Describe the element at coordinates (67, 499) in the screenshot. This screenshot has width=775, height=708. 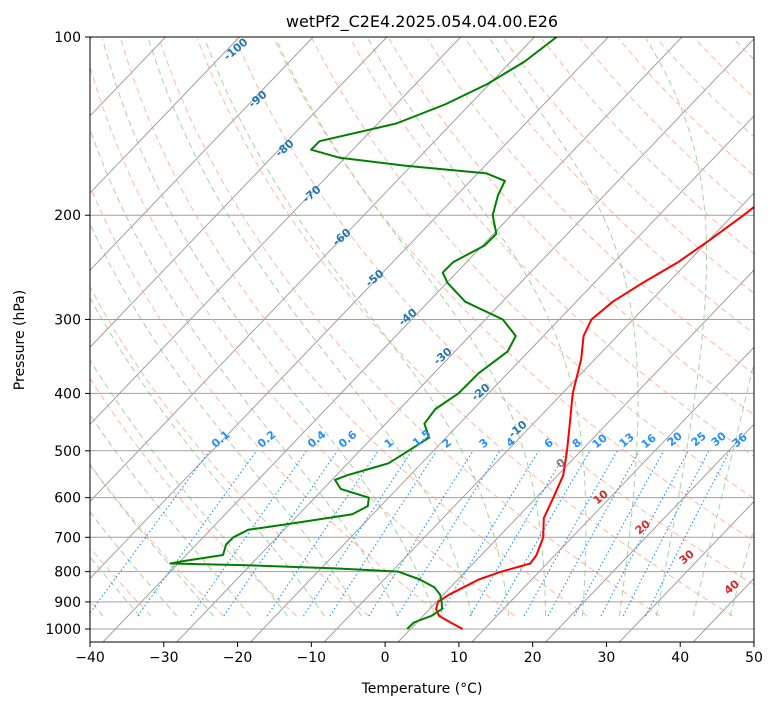
I see `y-tick-label: 600` at that location.